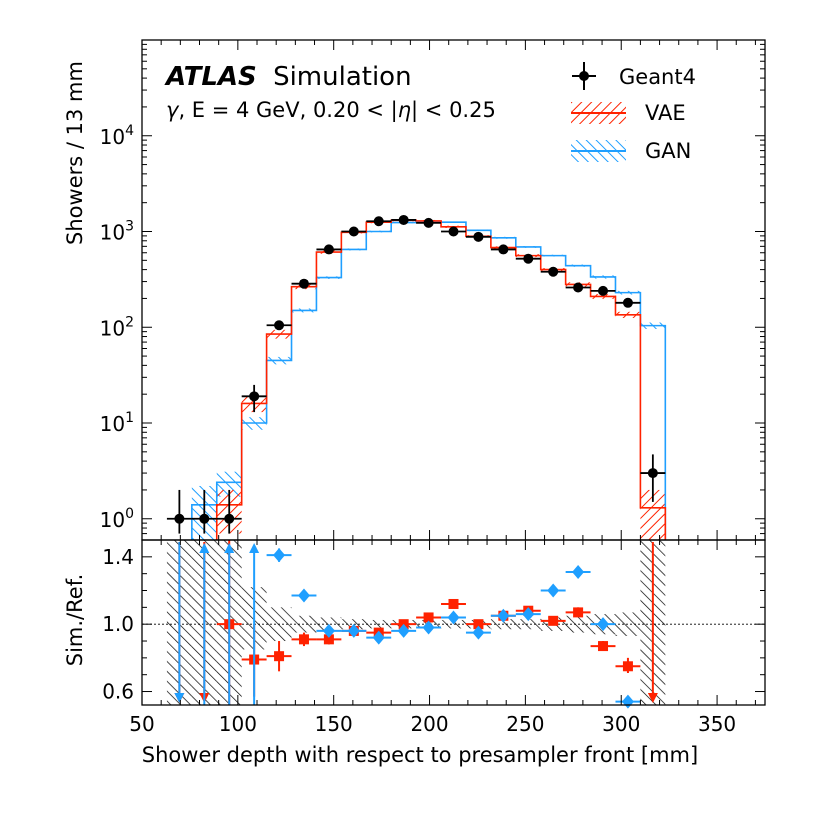 Image resolution: width=830 pixels, height=830 pixels. What do you see at coordinates (633, 112) in the screenshot?
I see `legend: Geant4 VAE GAN` at bounding box center [633, 112].